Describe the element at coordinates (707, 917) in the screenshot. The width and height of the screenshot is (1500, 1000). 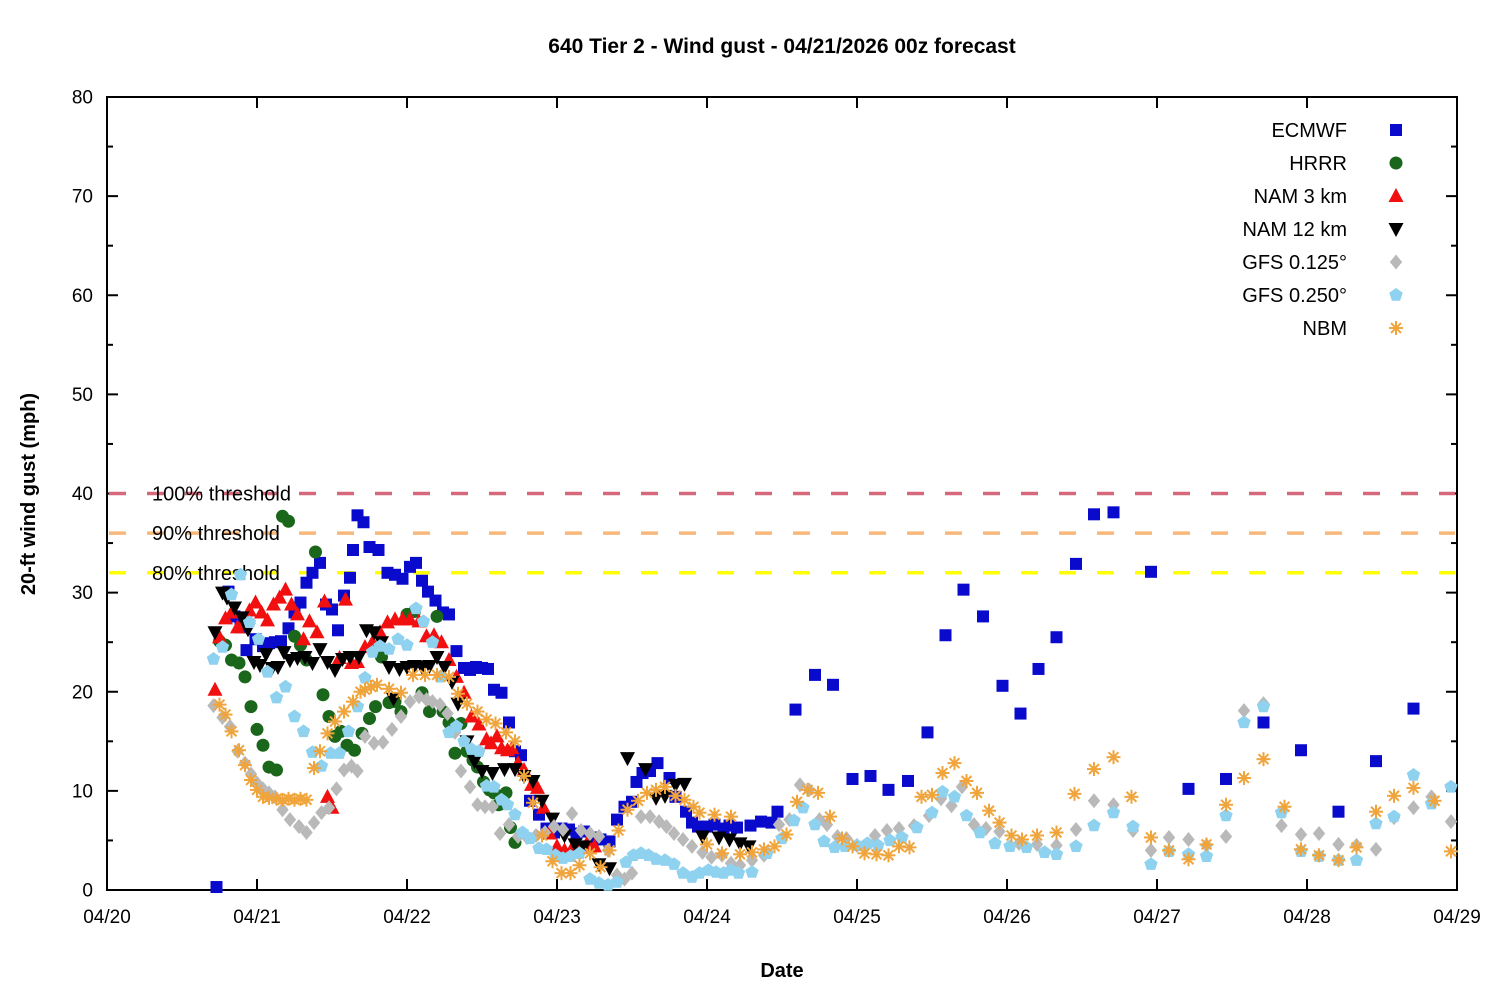
I see `x-tick-label: 04/24` at that location.